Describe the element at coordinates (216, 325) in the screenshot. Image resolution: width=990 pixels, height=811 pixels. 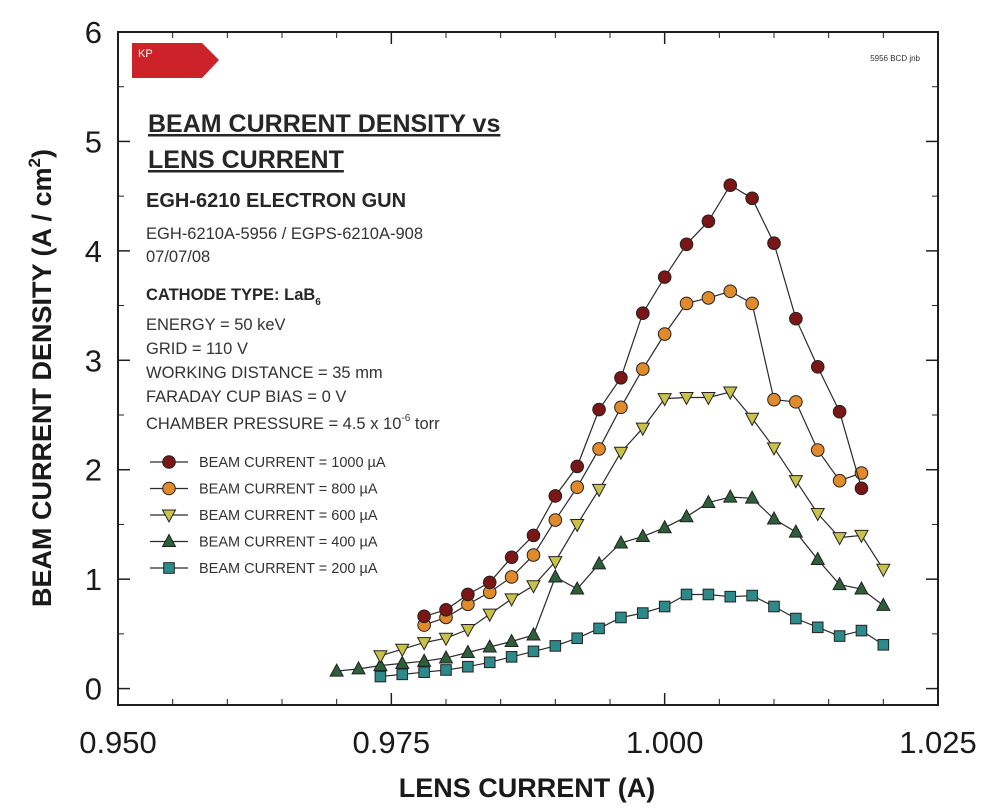
I see `energy-value: ENERGY = 50 keV` at that location.